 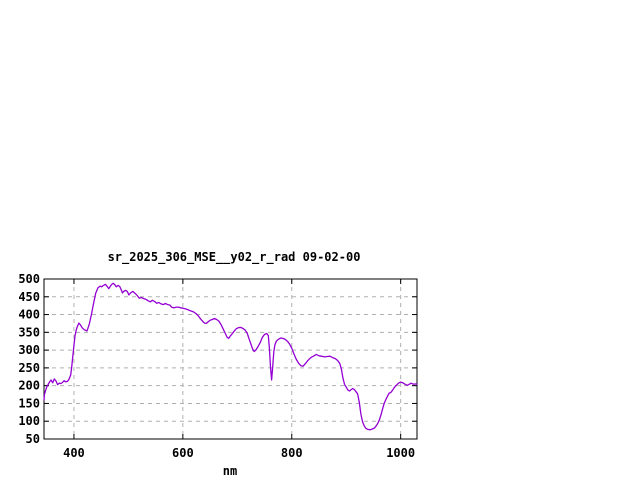 I want to click on y-tick-label: 200, so click(x=29, y=386).